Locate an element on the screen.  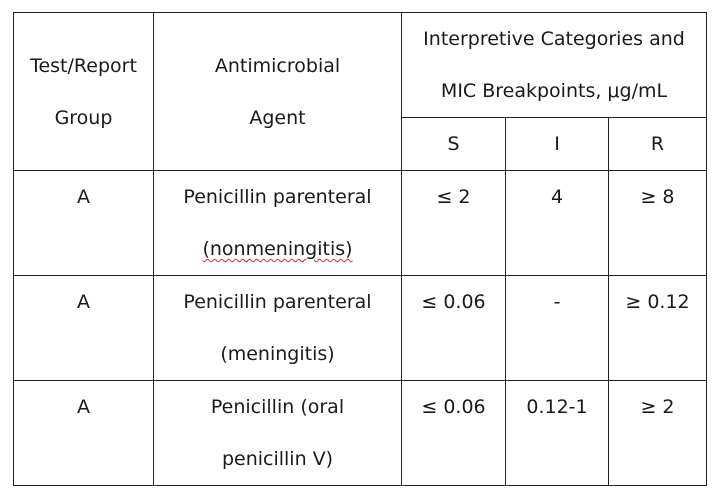
header-antimicrobial-agent: Antimicrobial Agent is located at coordinates (277, 91).